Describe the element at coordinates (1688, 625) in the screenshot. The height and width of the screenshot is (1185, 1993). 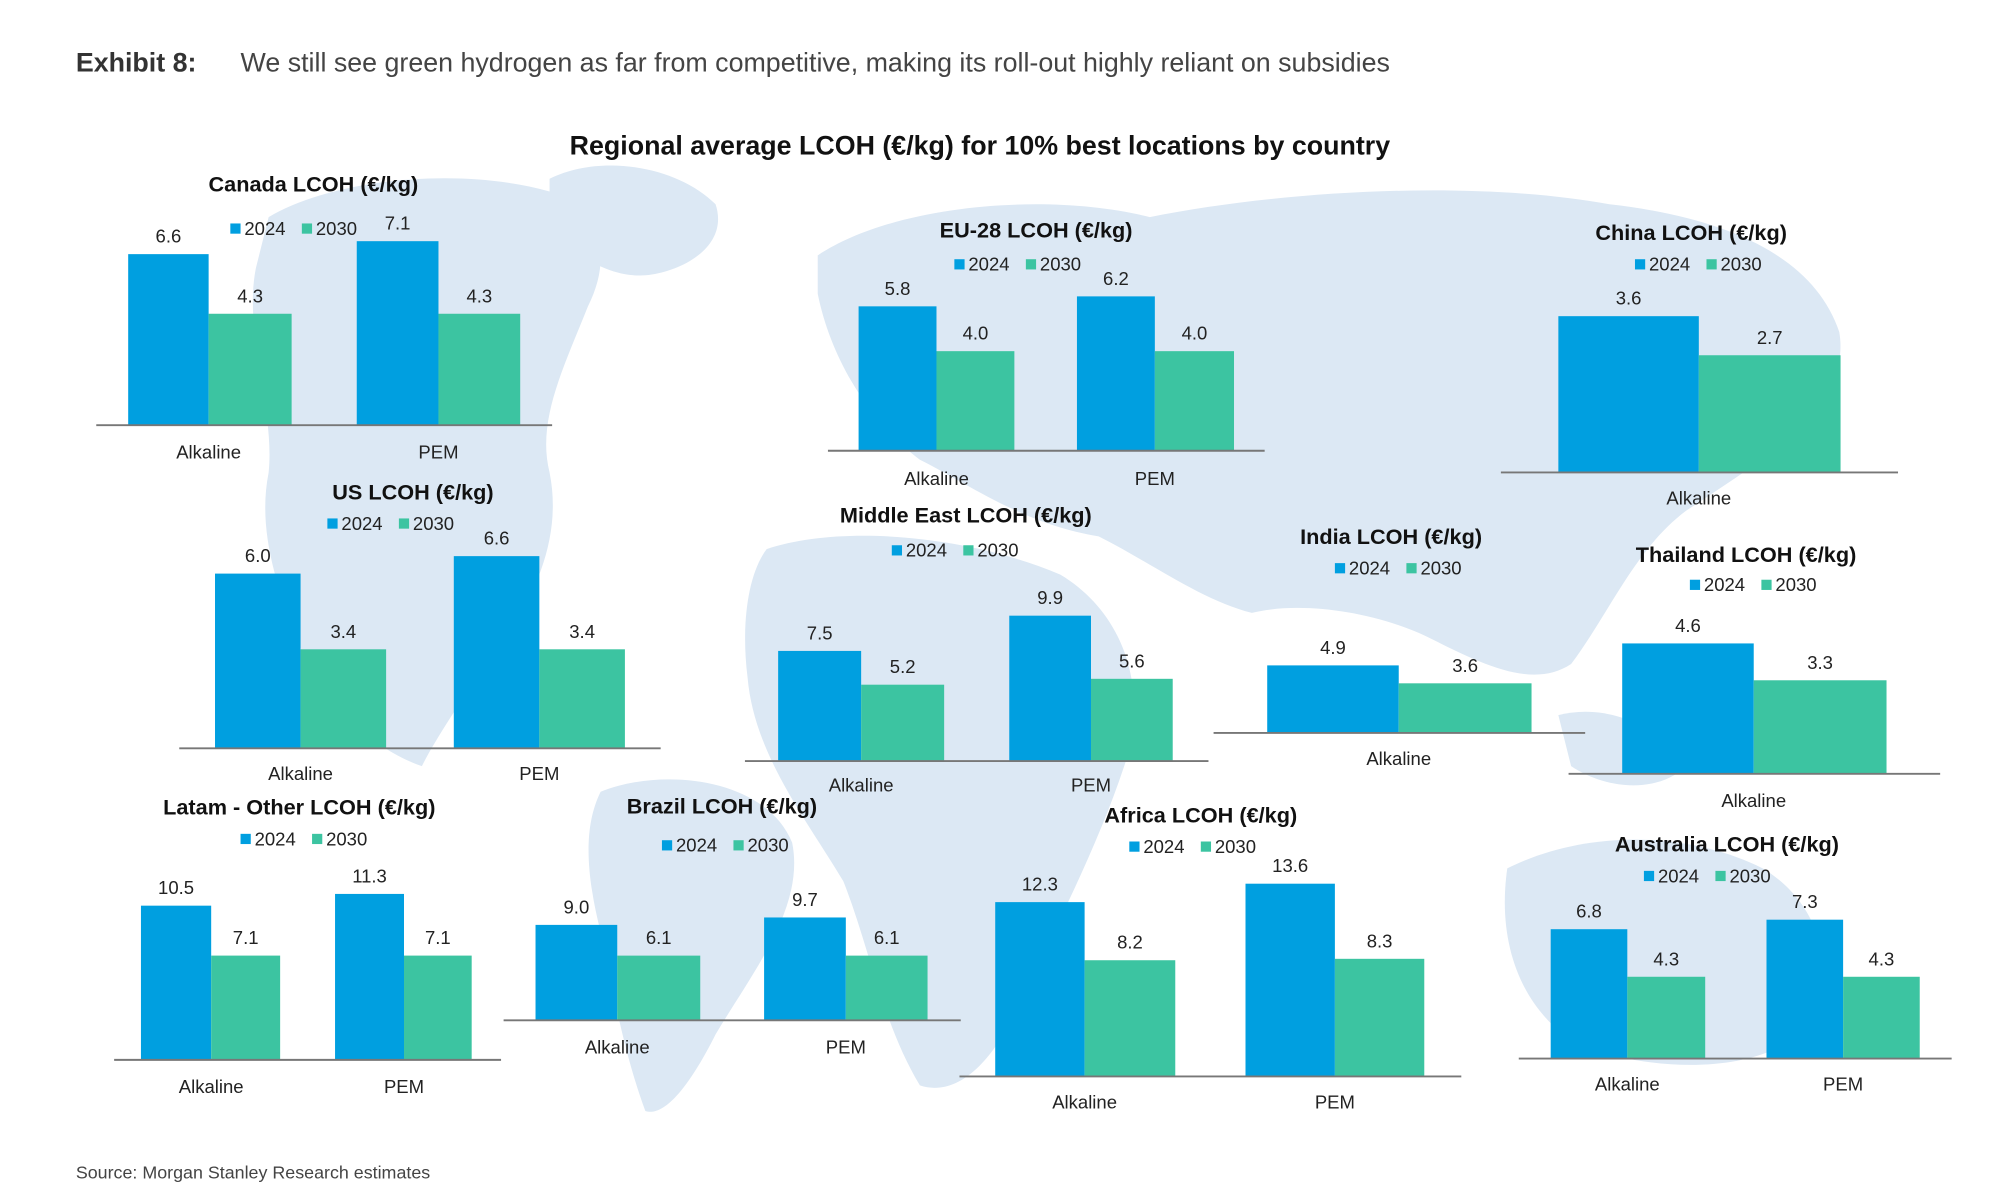
I see `data-label: 4.6` at that location.